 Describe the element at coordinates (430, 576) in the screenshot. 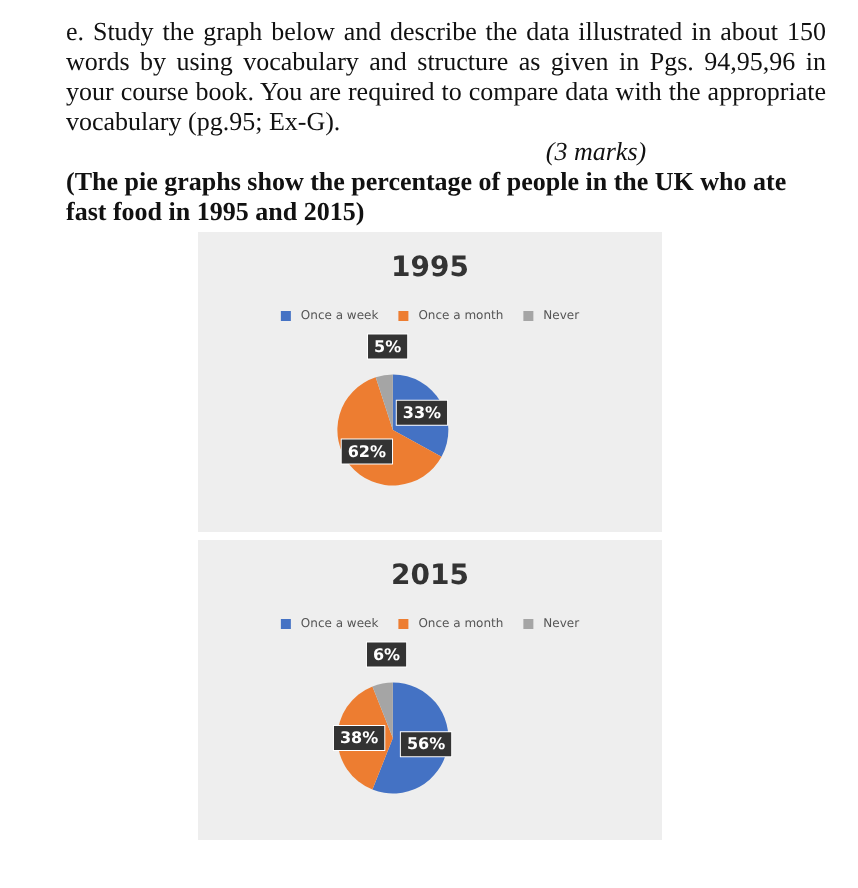

I see `chart-title: 2015` at that location.